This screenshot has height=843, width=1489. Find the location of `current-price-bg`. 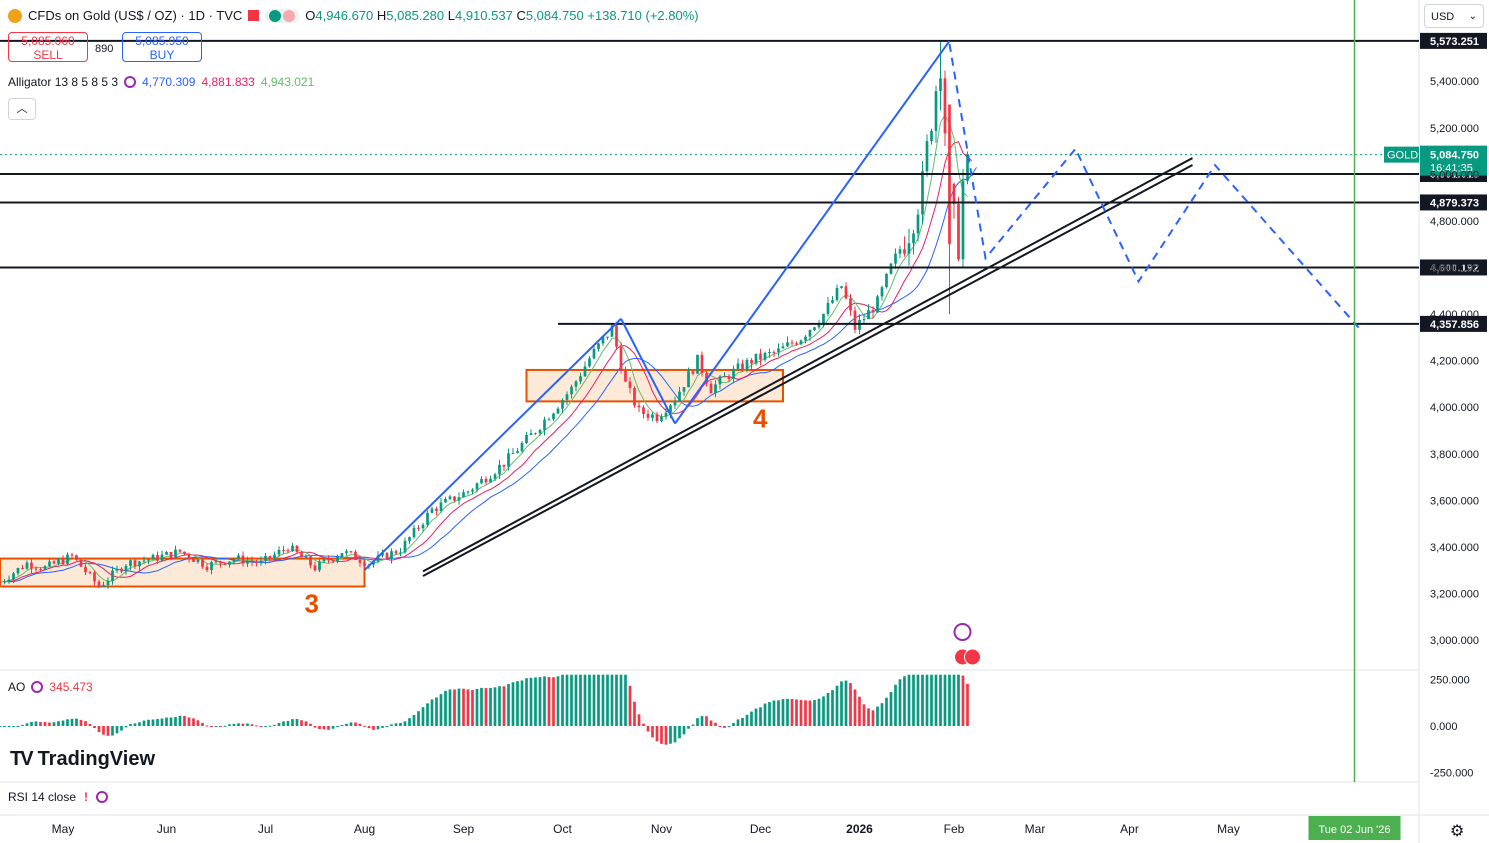

current-price-bg is located at coordinates (1453, 160).